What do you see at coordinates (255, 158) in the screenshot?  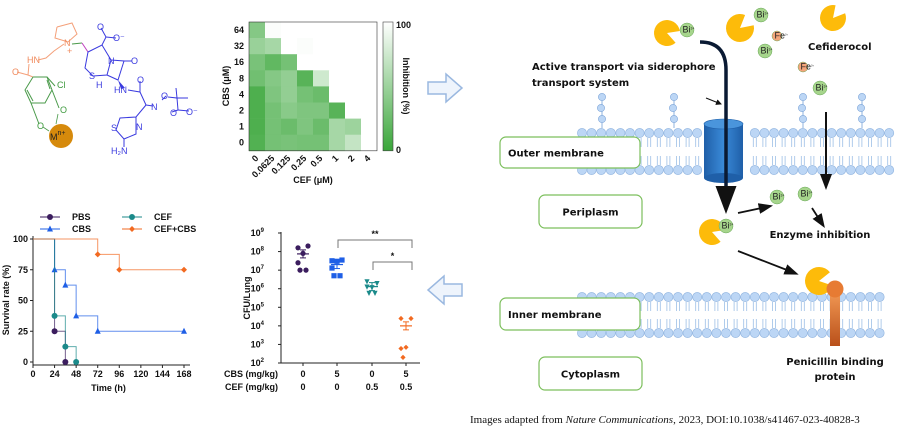 I see `heatmap-x-tick: 0` at bounding box center [255, 158].